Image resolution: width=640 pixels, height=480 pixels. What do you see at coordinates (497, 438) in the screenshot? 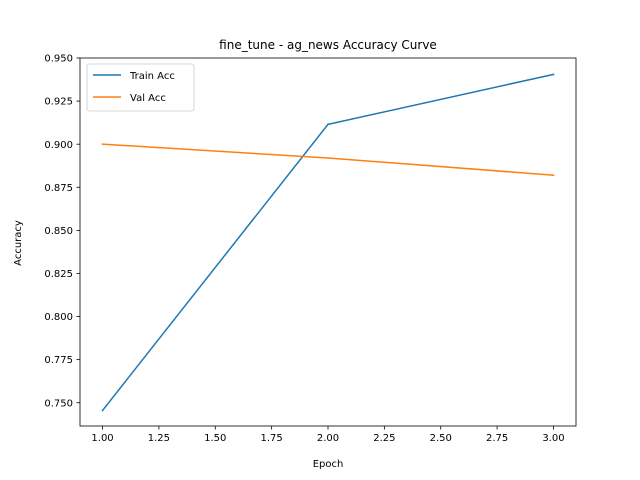
I see `x-tick-label: 2.75` at bounding box center [497, 438].